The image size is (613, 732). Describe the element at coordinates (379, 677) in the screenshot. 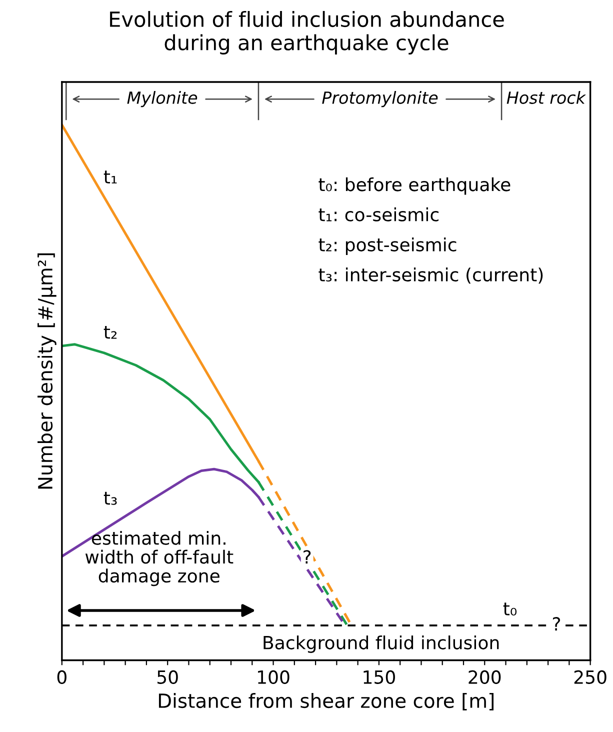

I see `x-tick-label: 150` at that location.